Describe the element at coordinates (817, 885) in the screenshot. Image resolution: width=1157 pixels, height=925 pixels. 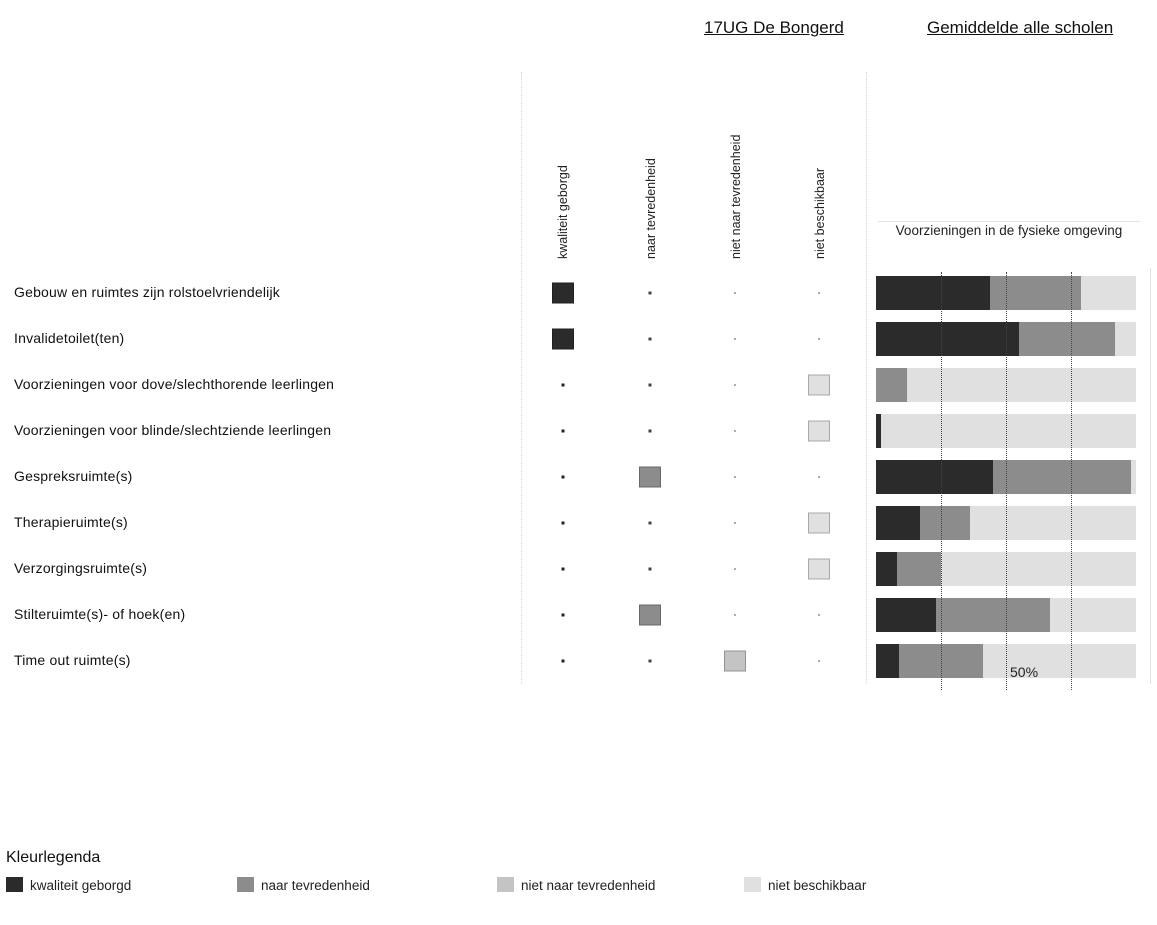
I see `legend-label: niet beschikbaar` at that location.